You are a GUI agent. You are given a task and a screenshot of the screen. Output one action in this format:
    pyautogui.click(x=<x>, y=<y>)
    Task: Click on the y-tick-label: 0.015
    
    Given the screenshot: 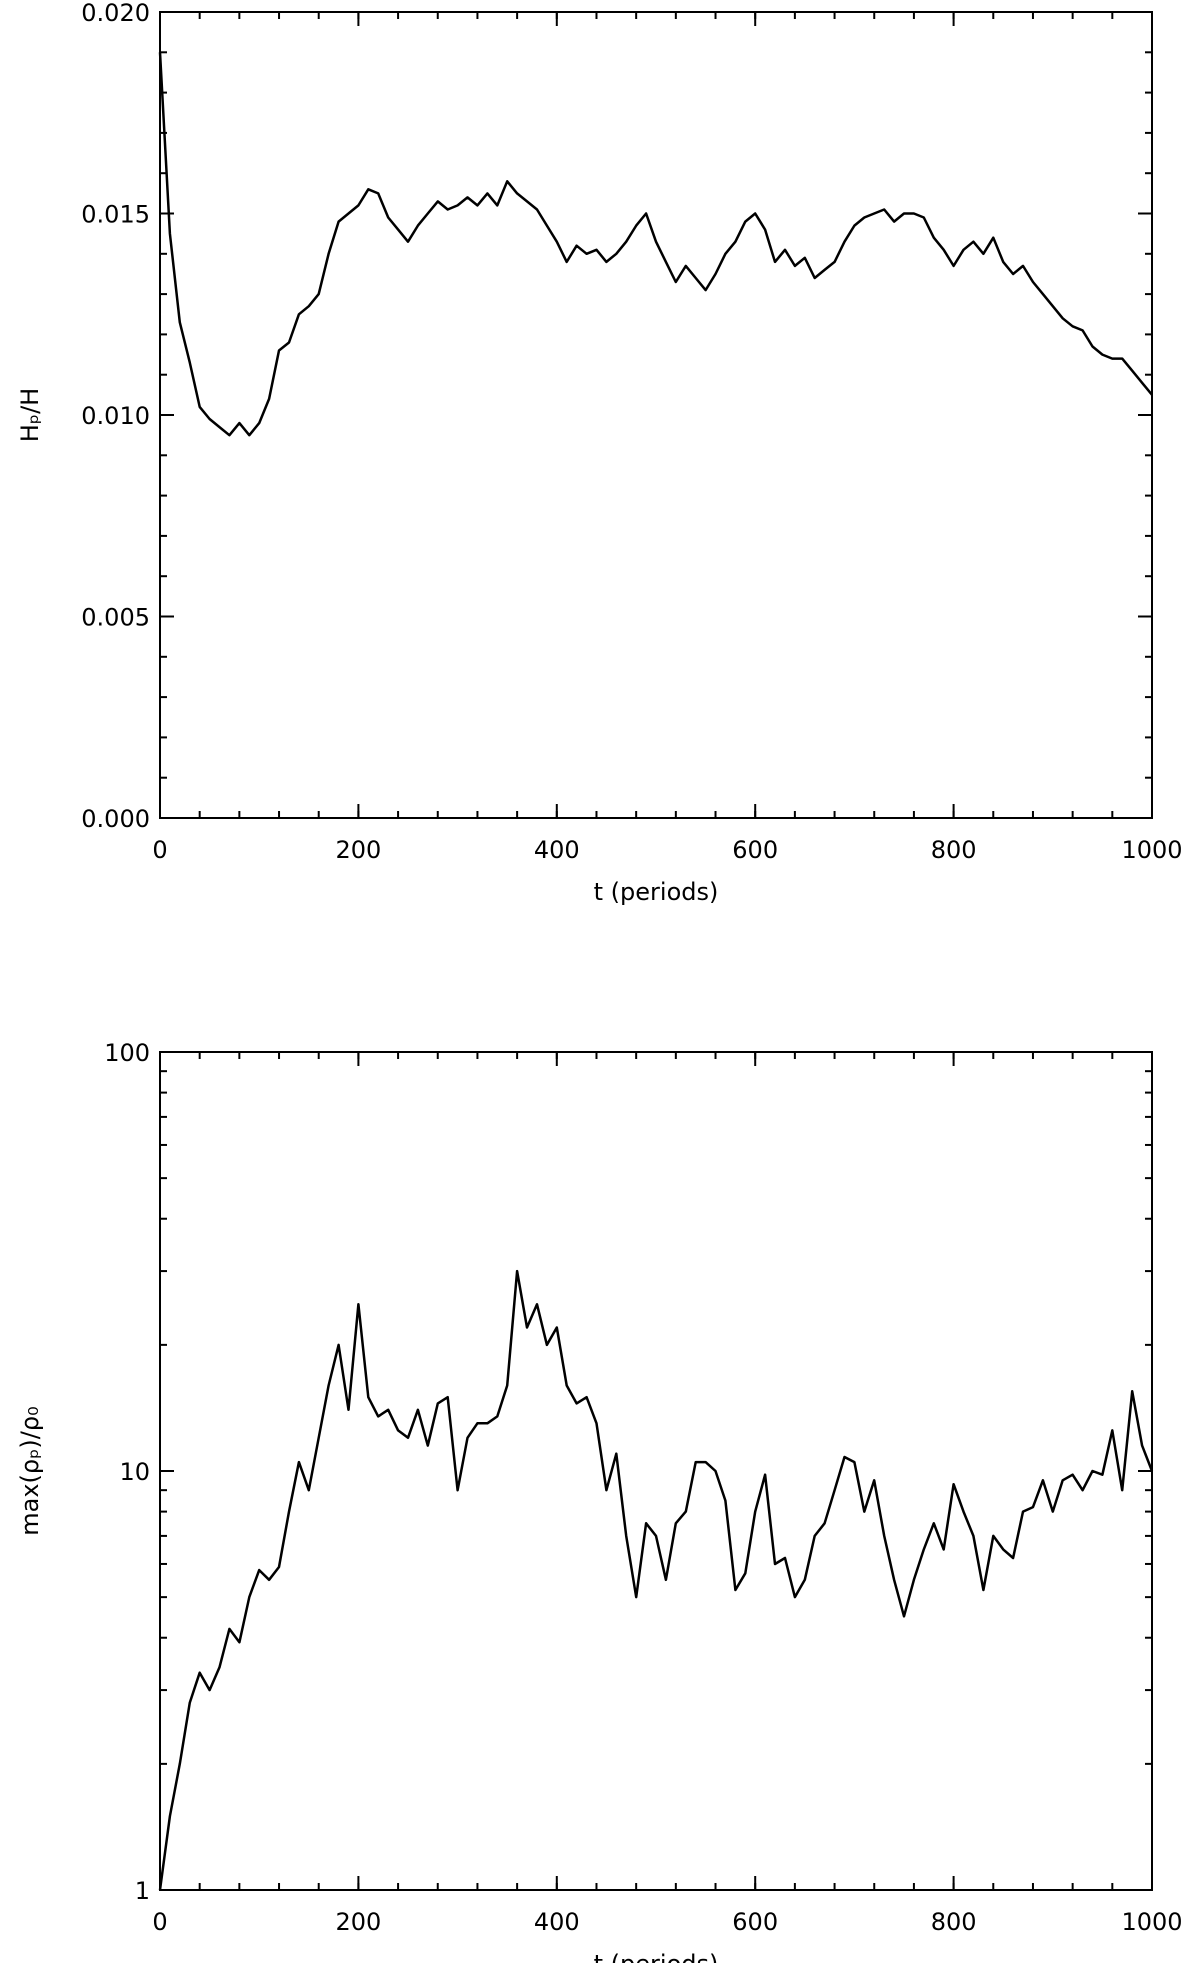 What is the action you would take?
    pyautogui.click(x=115, y=215)
    